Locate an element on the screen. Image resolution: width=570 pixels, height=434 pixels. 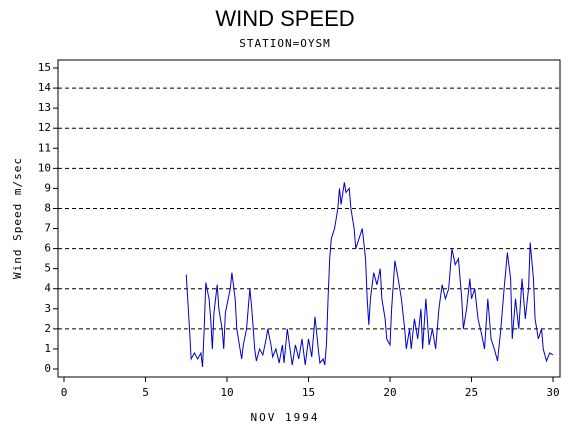
y-tick-label: 2 is located at coordinates (47, 328).